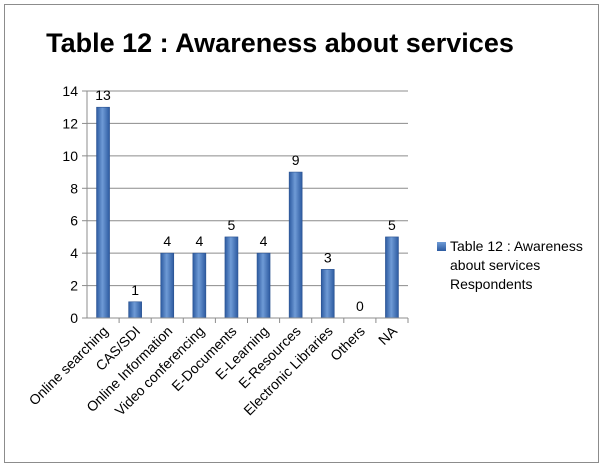 The width and height of the screenshot is (605, 469). What do you see at coordinates (388, 335) in the screenshot?
I see `category-label: NA` at bounding box center [388, 335].